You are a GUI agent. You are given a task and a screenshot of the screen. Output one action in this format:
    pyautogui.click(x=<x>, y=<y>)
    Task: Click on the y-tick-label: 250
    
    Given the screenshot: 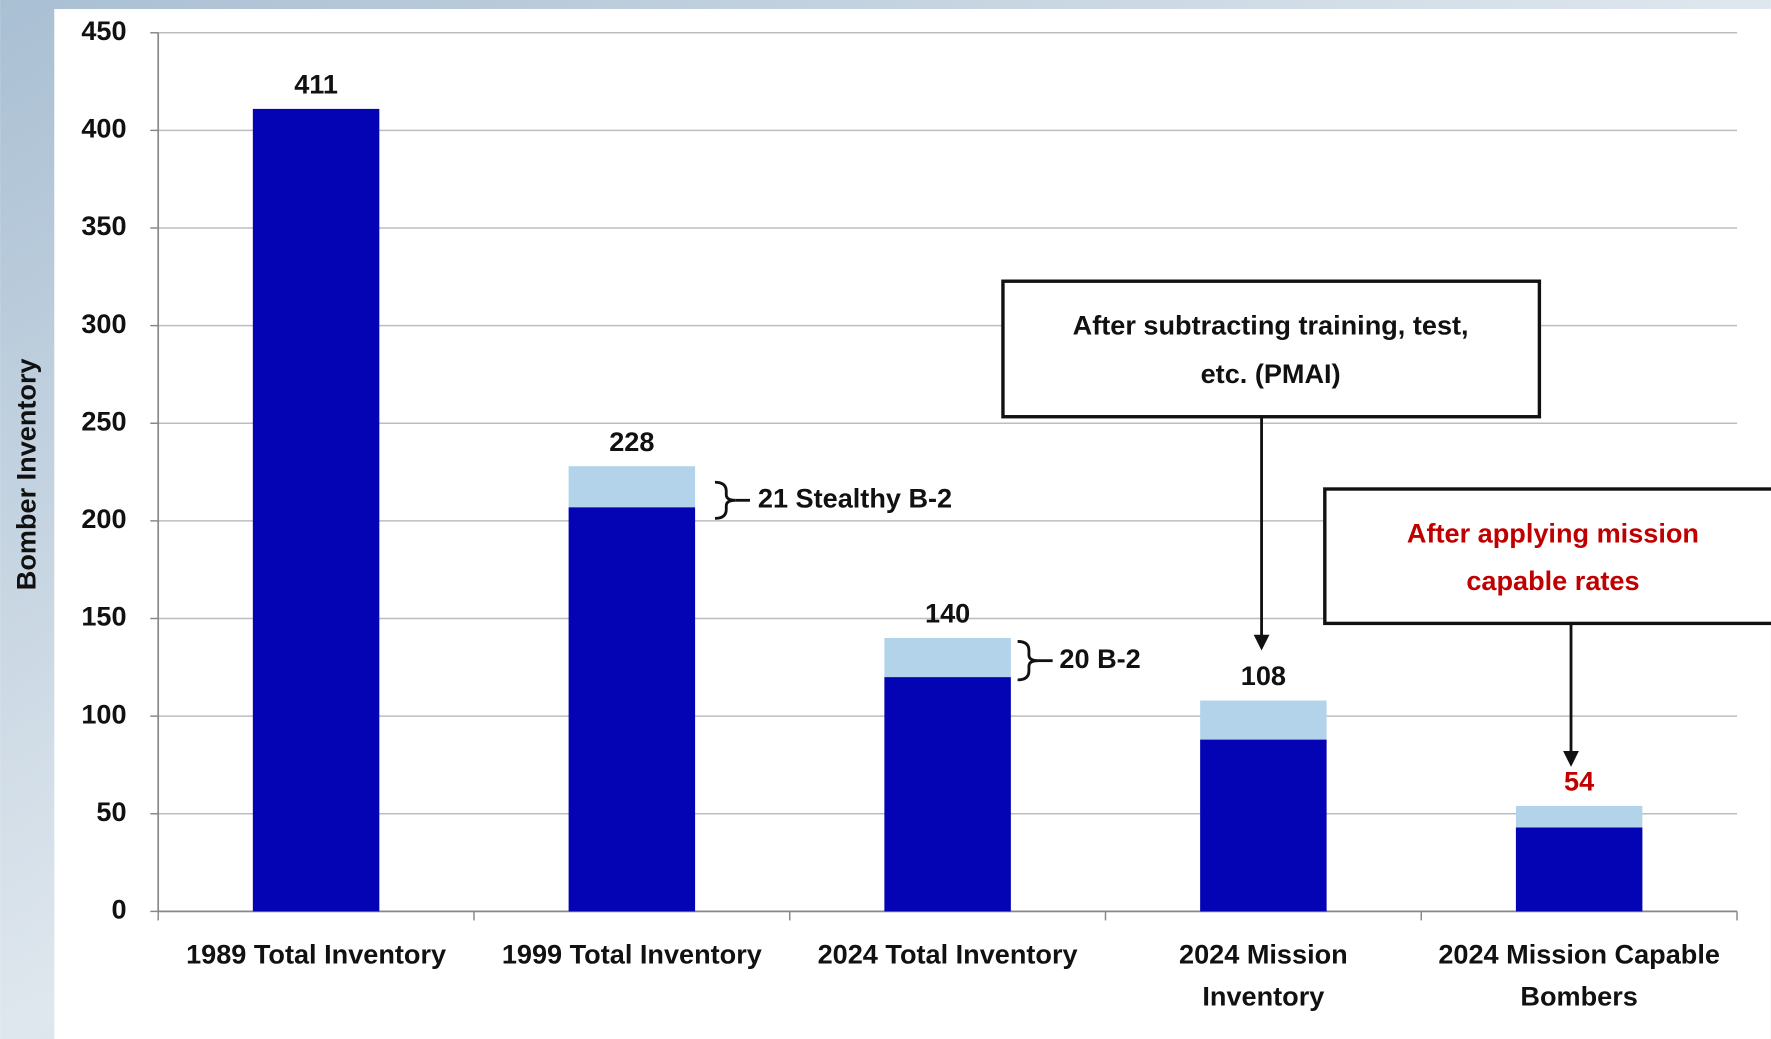 What is the action you would take?
    pyautogui.click(x=103, y=420)
    